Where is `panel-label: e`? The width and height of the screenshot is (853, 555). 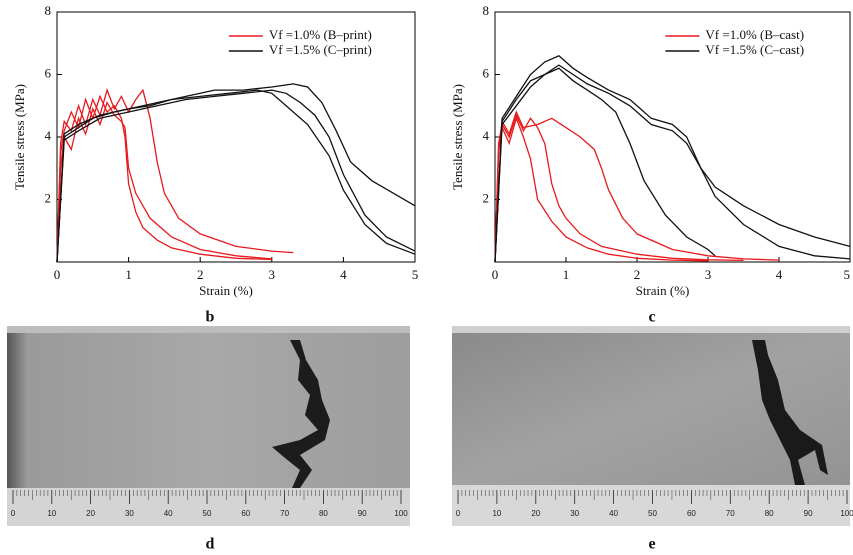 panel-label: e is located at coordinates (651, 544).